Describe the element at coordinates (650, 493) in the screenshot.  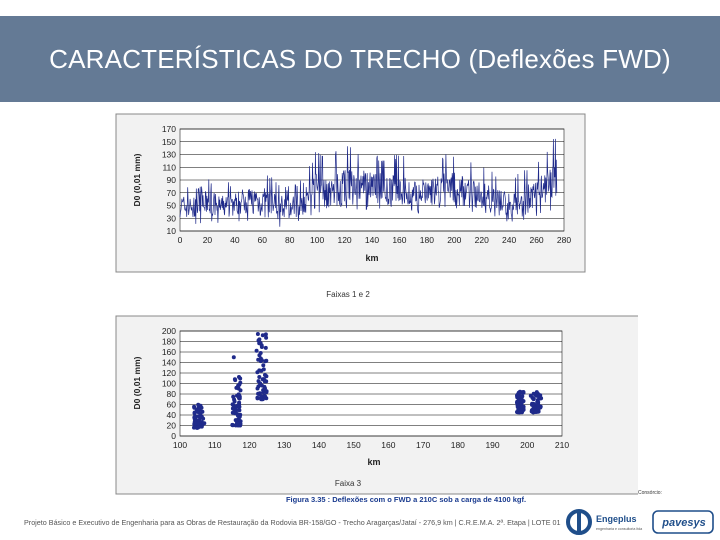
I see `consorcio-label: Consórcio:` at that location.